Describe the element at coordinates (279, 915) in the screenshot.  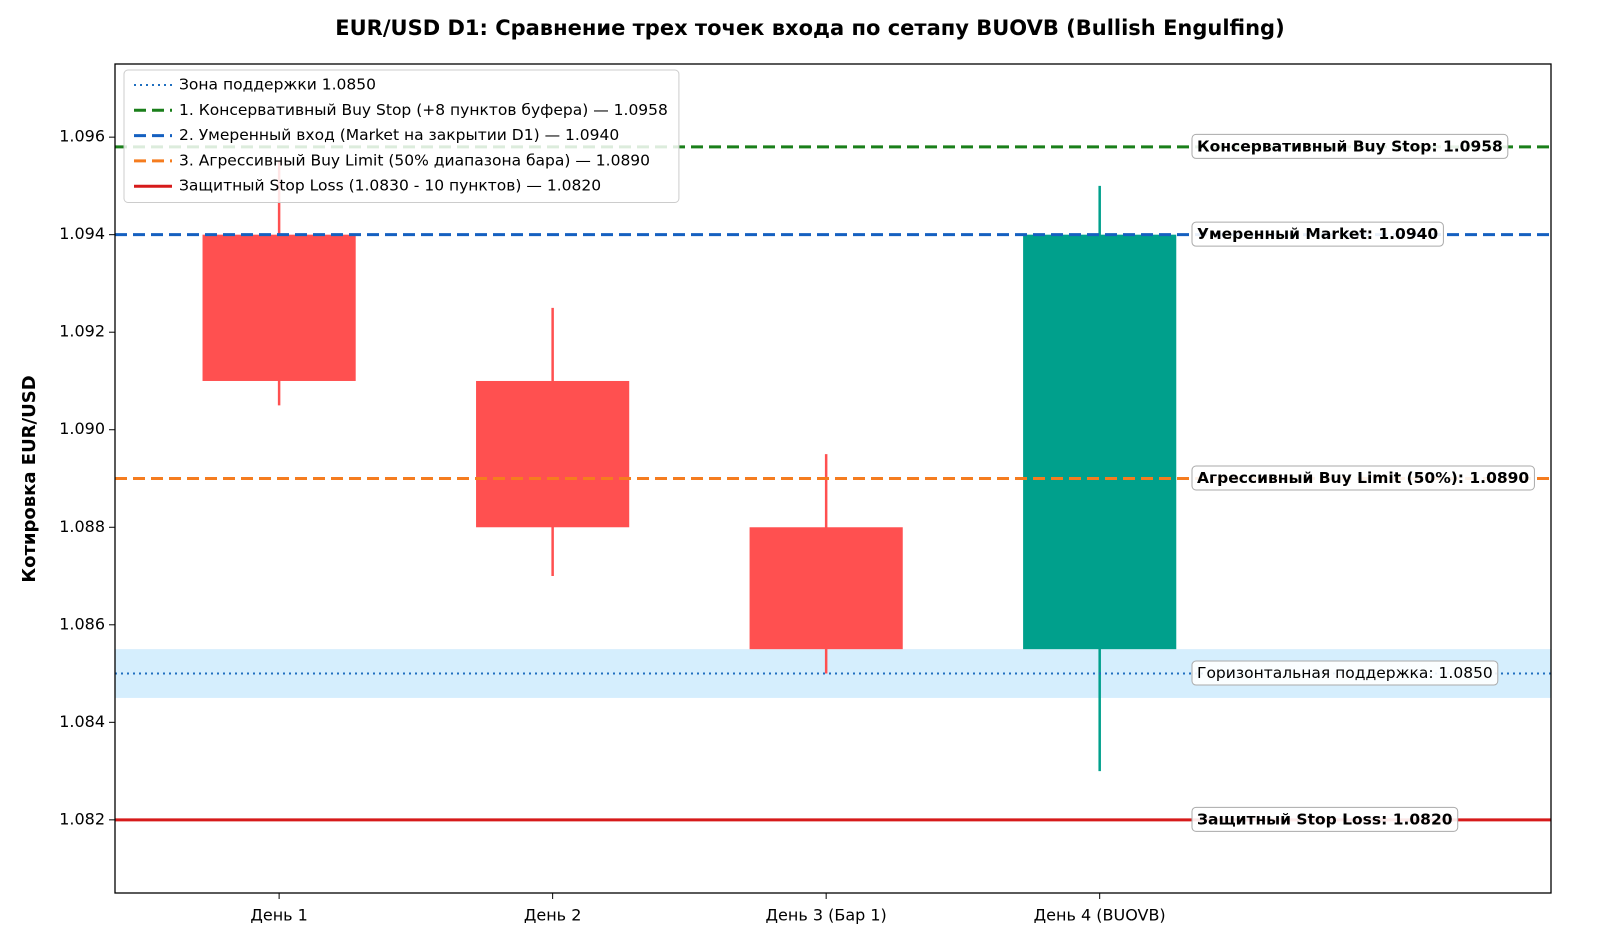
I see `x-tick-label: День 1` at that location.